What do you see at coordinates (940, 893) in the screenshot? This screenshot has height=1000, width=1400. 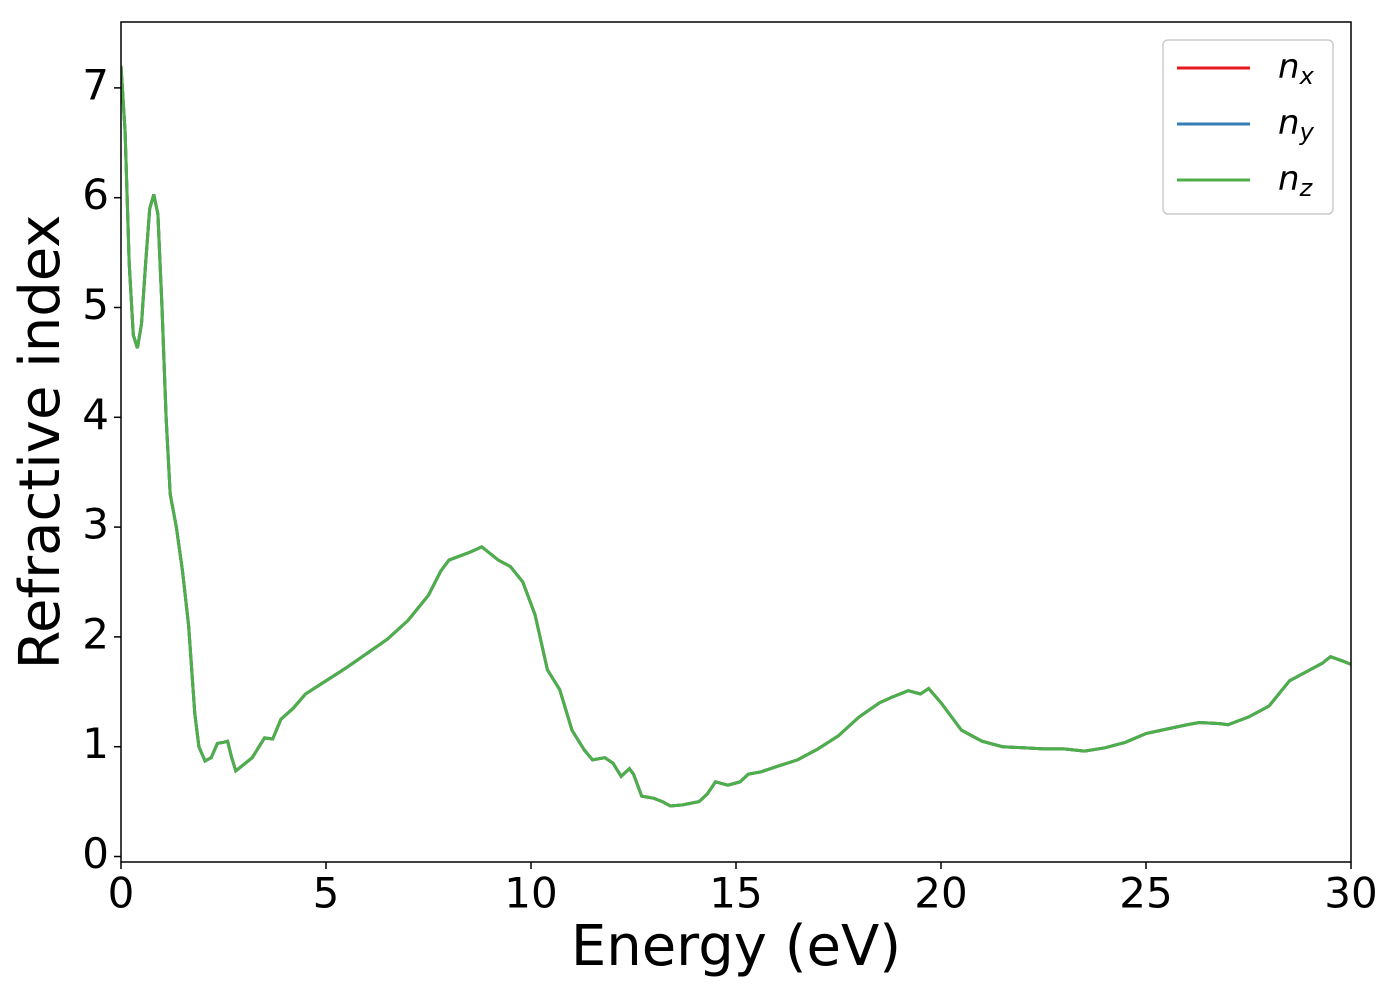 I see `x-tick-label: 20` at bounding box center [940, 893].